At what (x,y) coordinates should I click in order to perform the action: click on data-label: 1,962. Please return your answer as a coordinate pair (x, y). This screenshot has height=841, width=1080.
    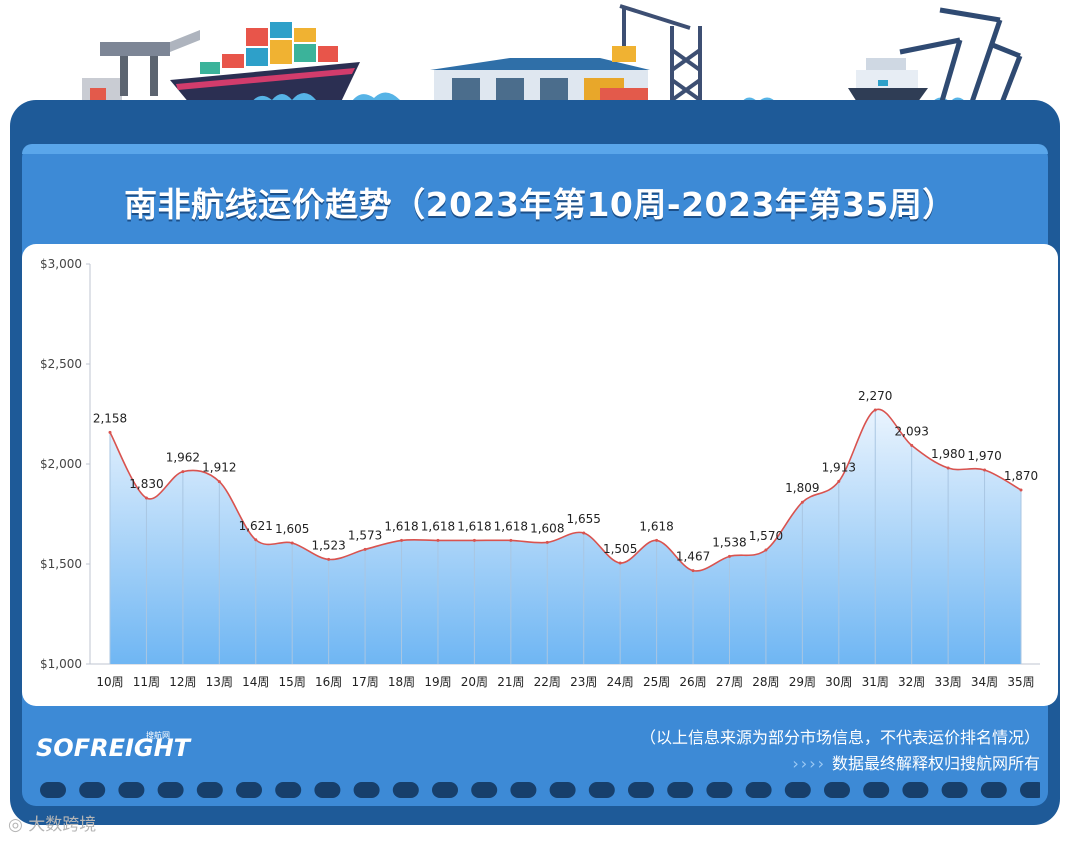
    Looking at the image, I should click on (183, 458).